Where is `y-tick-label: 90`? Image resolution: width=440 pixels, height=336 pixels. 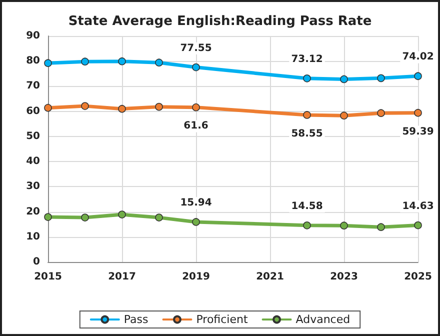
y-tick-label: 90 is located at coordinates (33, 36).